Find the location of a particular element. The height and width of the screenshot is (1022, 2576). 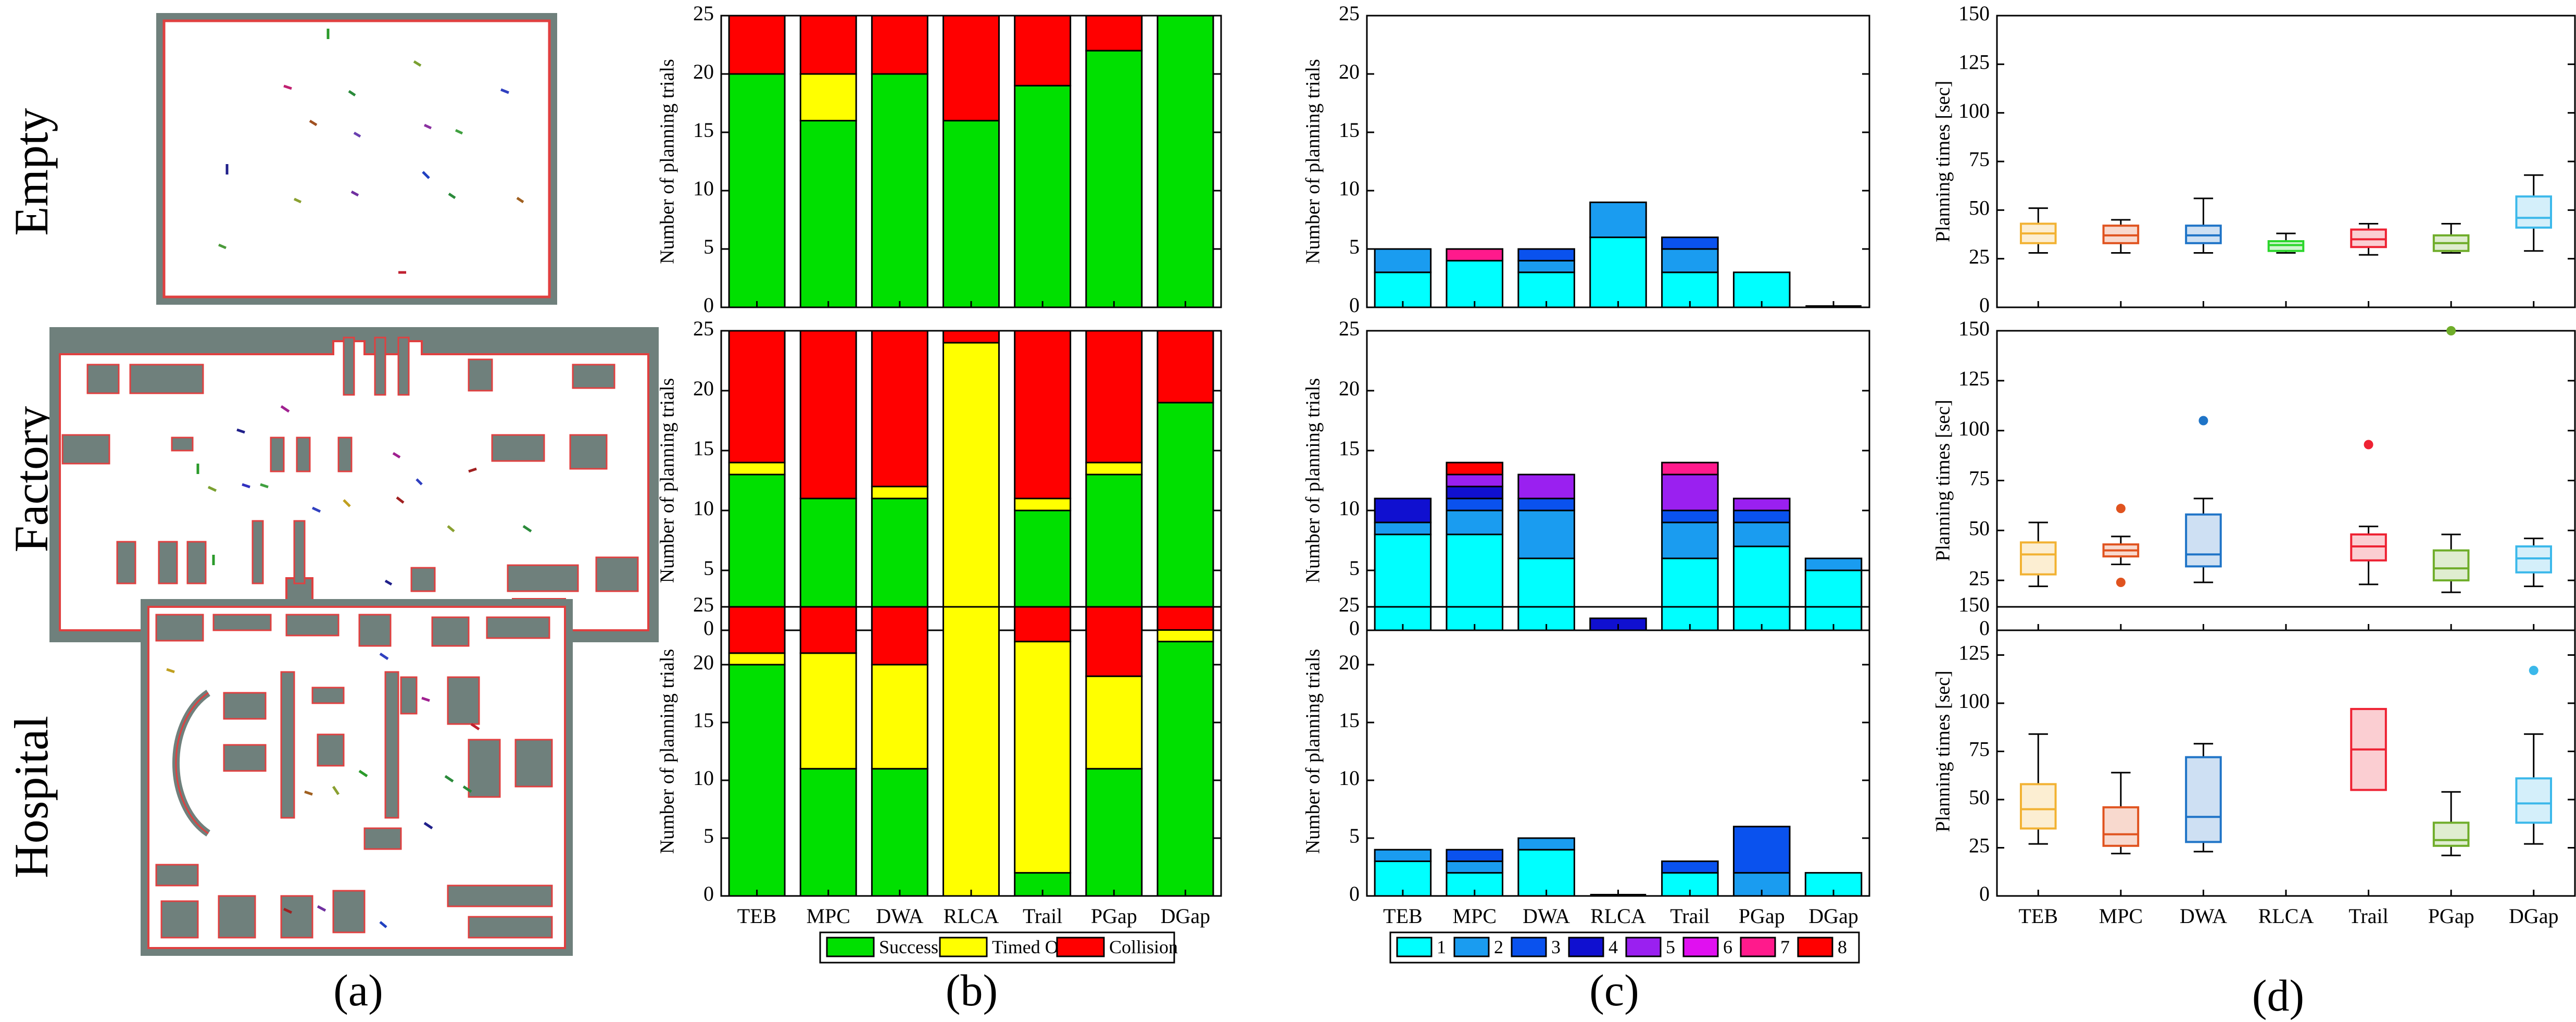

panel-label-a: (a) is located at coordinates (358, 990).